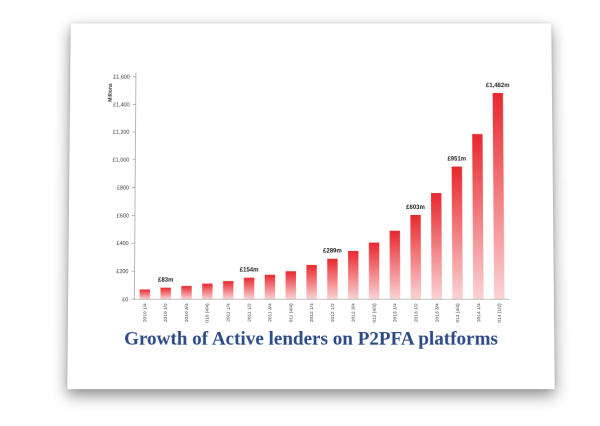 The width and height of the screenshot is (600, 426). Describe the element at coordinates (415, 208) in the screenshot. I see `data-label: £603m` at that location.